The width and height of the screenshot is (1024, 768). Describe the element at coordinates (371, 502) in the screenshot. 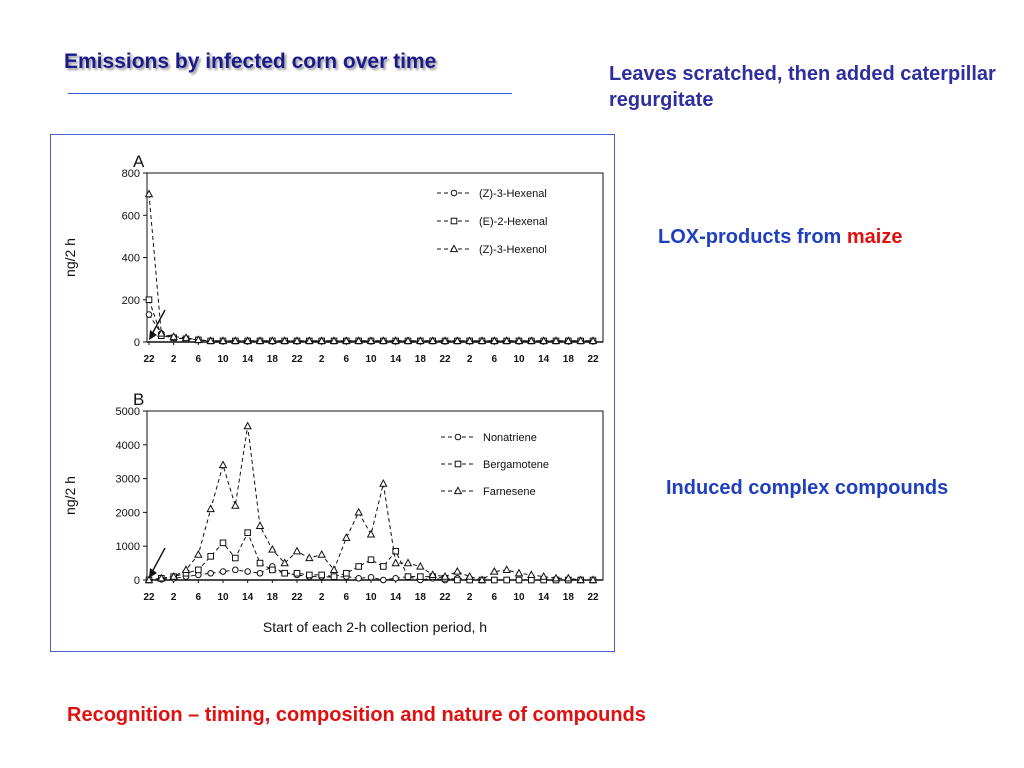

I see `panel-b-series-triangle-points` at that location.